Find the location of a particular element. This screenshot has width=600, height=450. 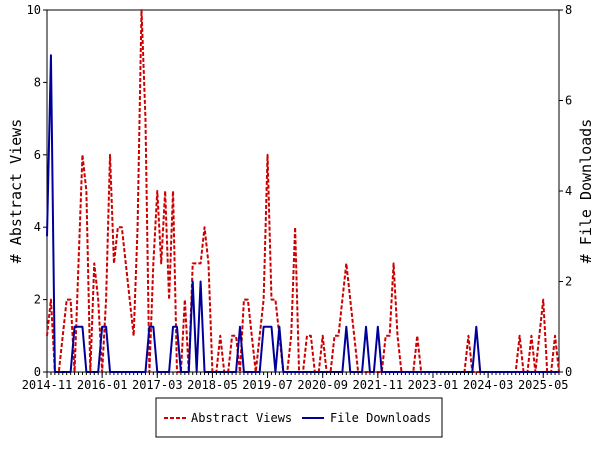

y-left-tick-label: 4 is located at coordinates (37, 227).